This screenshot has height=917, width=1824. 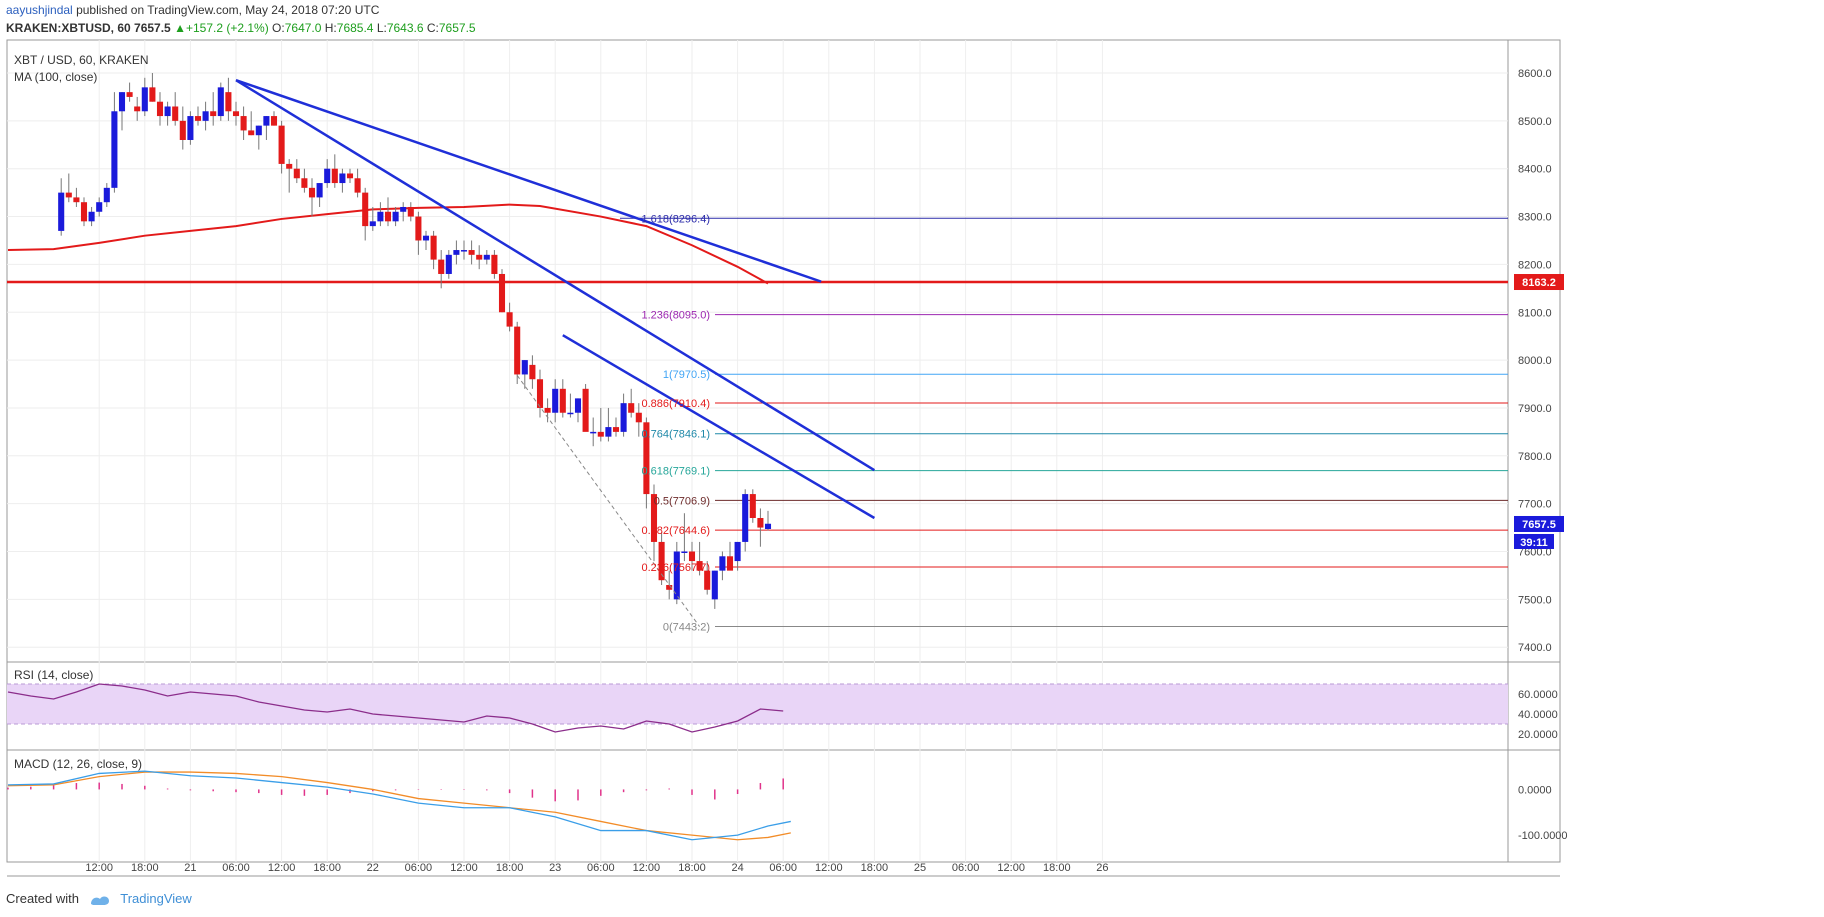 What do you see at coordinates (1535, 74) in the screenshot?
I see `price-tick-label: 8600.0` at bounding box center [1535, 74].